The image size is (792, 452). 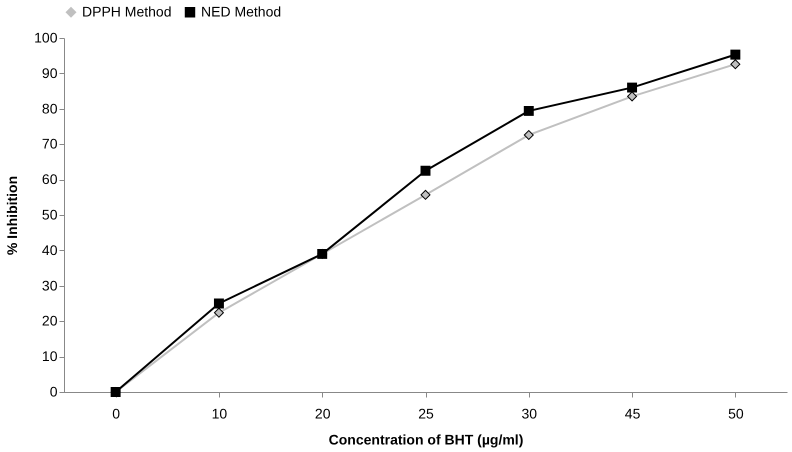 What do you see at coordinates (116, 414) in the screenshot?
I see `x-tick-label: 0` at bounding box center [116, 414].